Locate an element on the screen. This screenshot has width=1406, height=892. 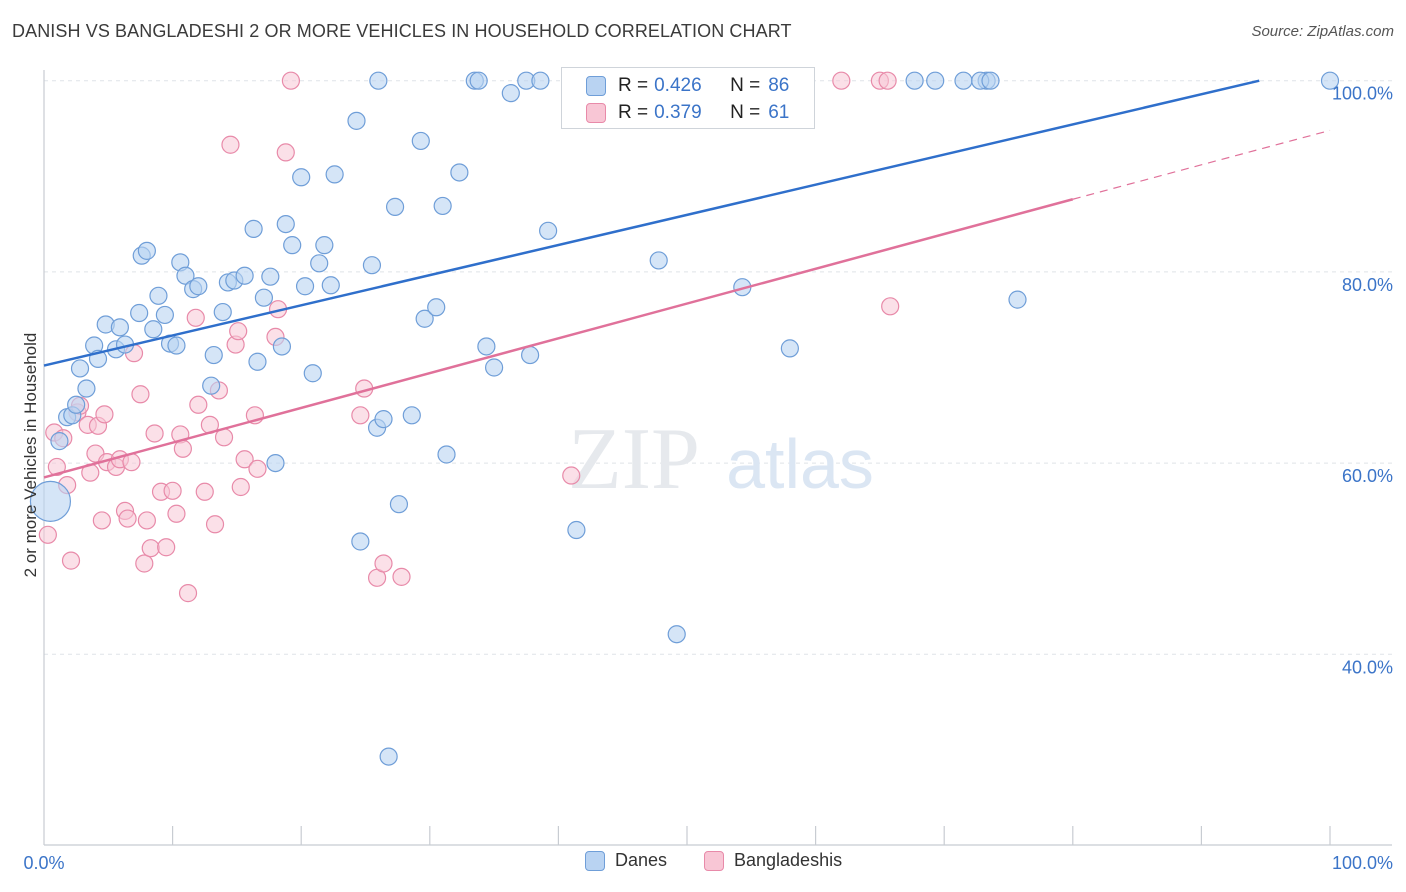
danes-swatch is located at coordinates (596, 86).